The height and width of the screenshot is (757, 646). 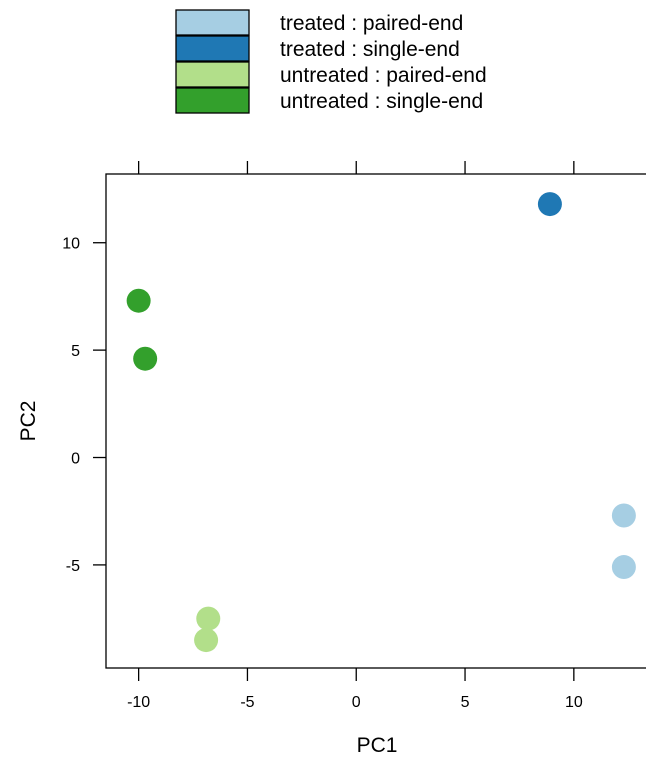 I want to click on x-tick-label: 10, so click(x=574, y=702).